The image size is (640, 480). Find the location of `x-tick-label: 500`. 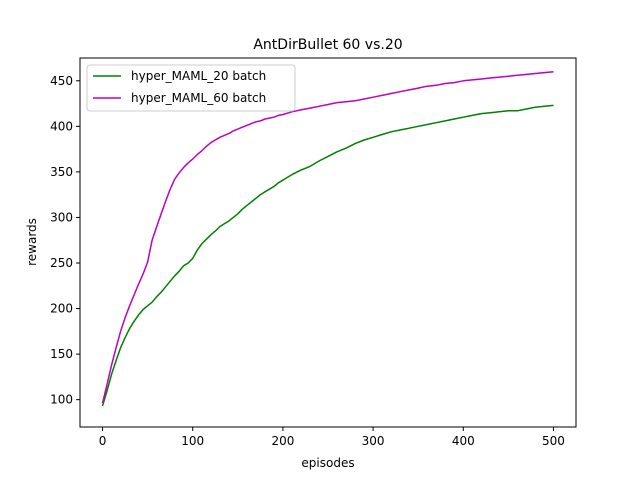

x-tick-label: 500 is located at coordinates (553, 441).